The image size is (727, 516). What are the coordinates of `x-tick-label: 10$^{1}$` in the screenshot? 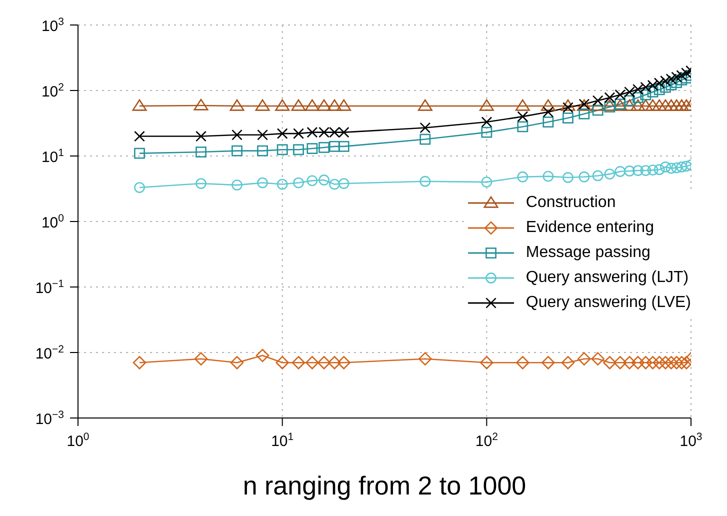 It's located at (282, 440).